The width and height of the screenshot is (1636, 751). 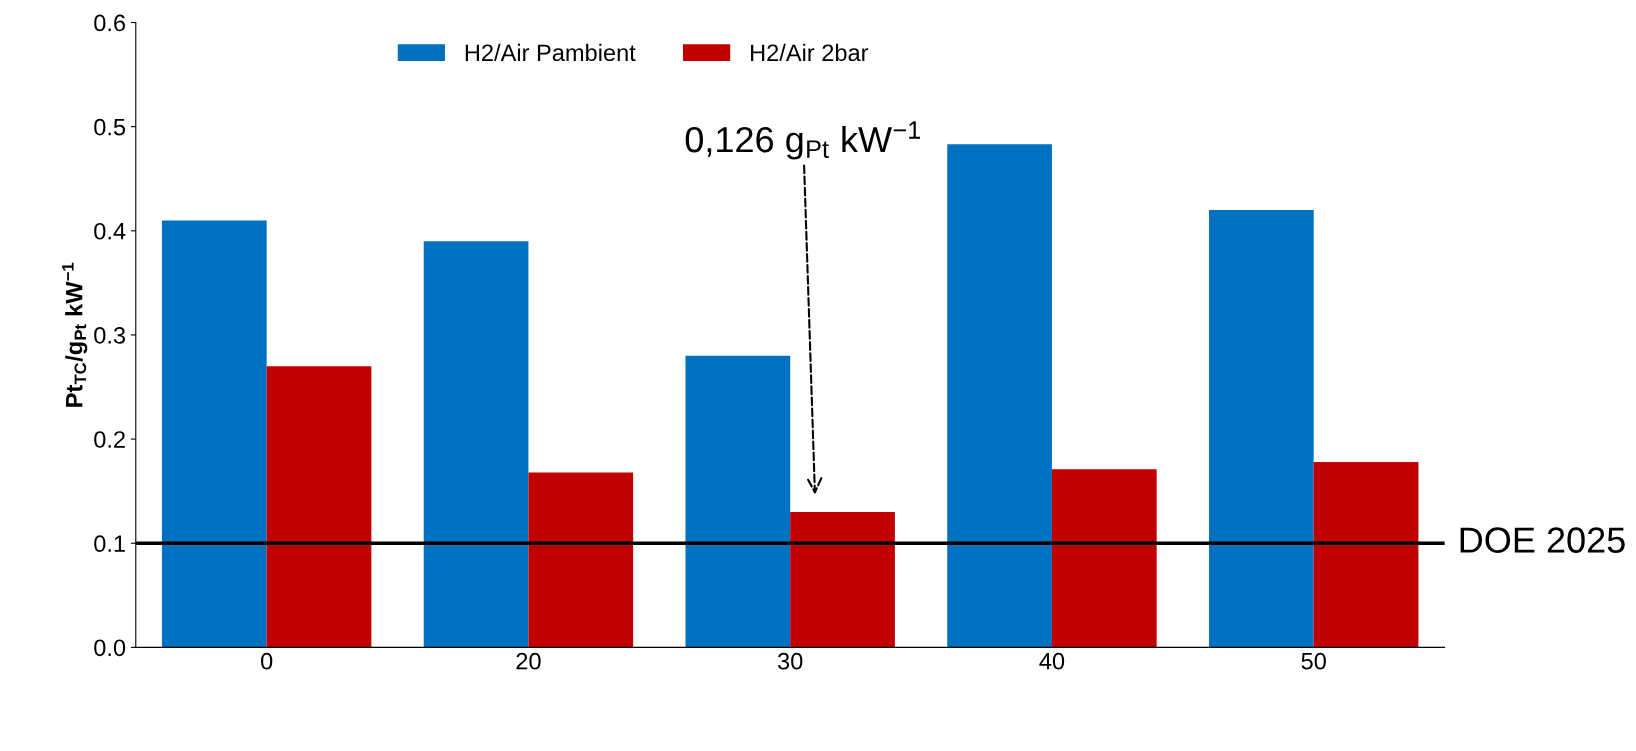 I want to click on y-tick-label: 0.1, so click(x=109, y=544).